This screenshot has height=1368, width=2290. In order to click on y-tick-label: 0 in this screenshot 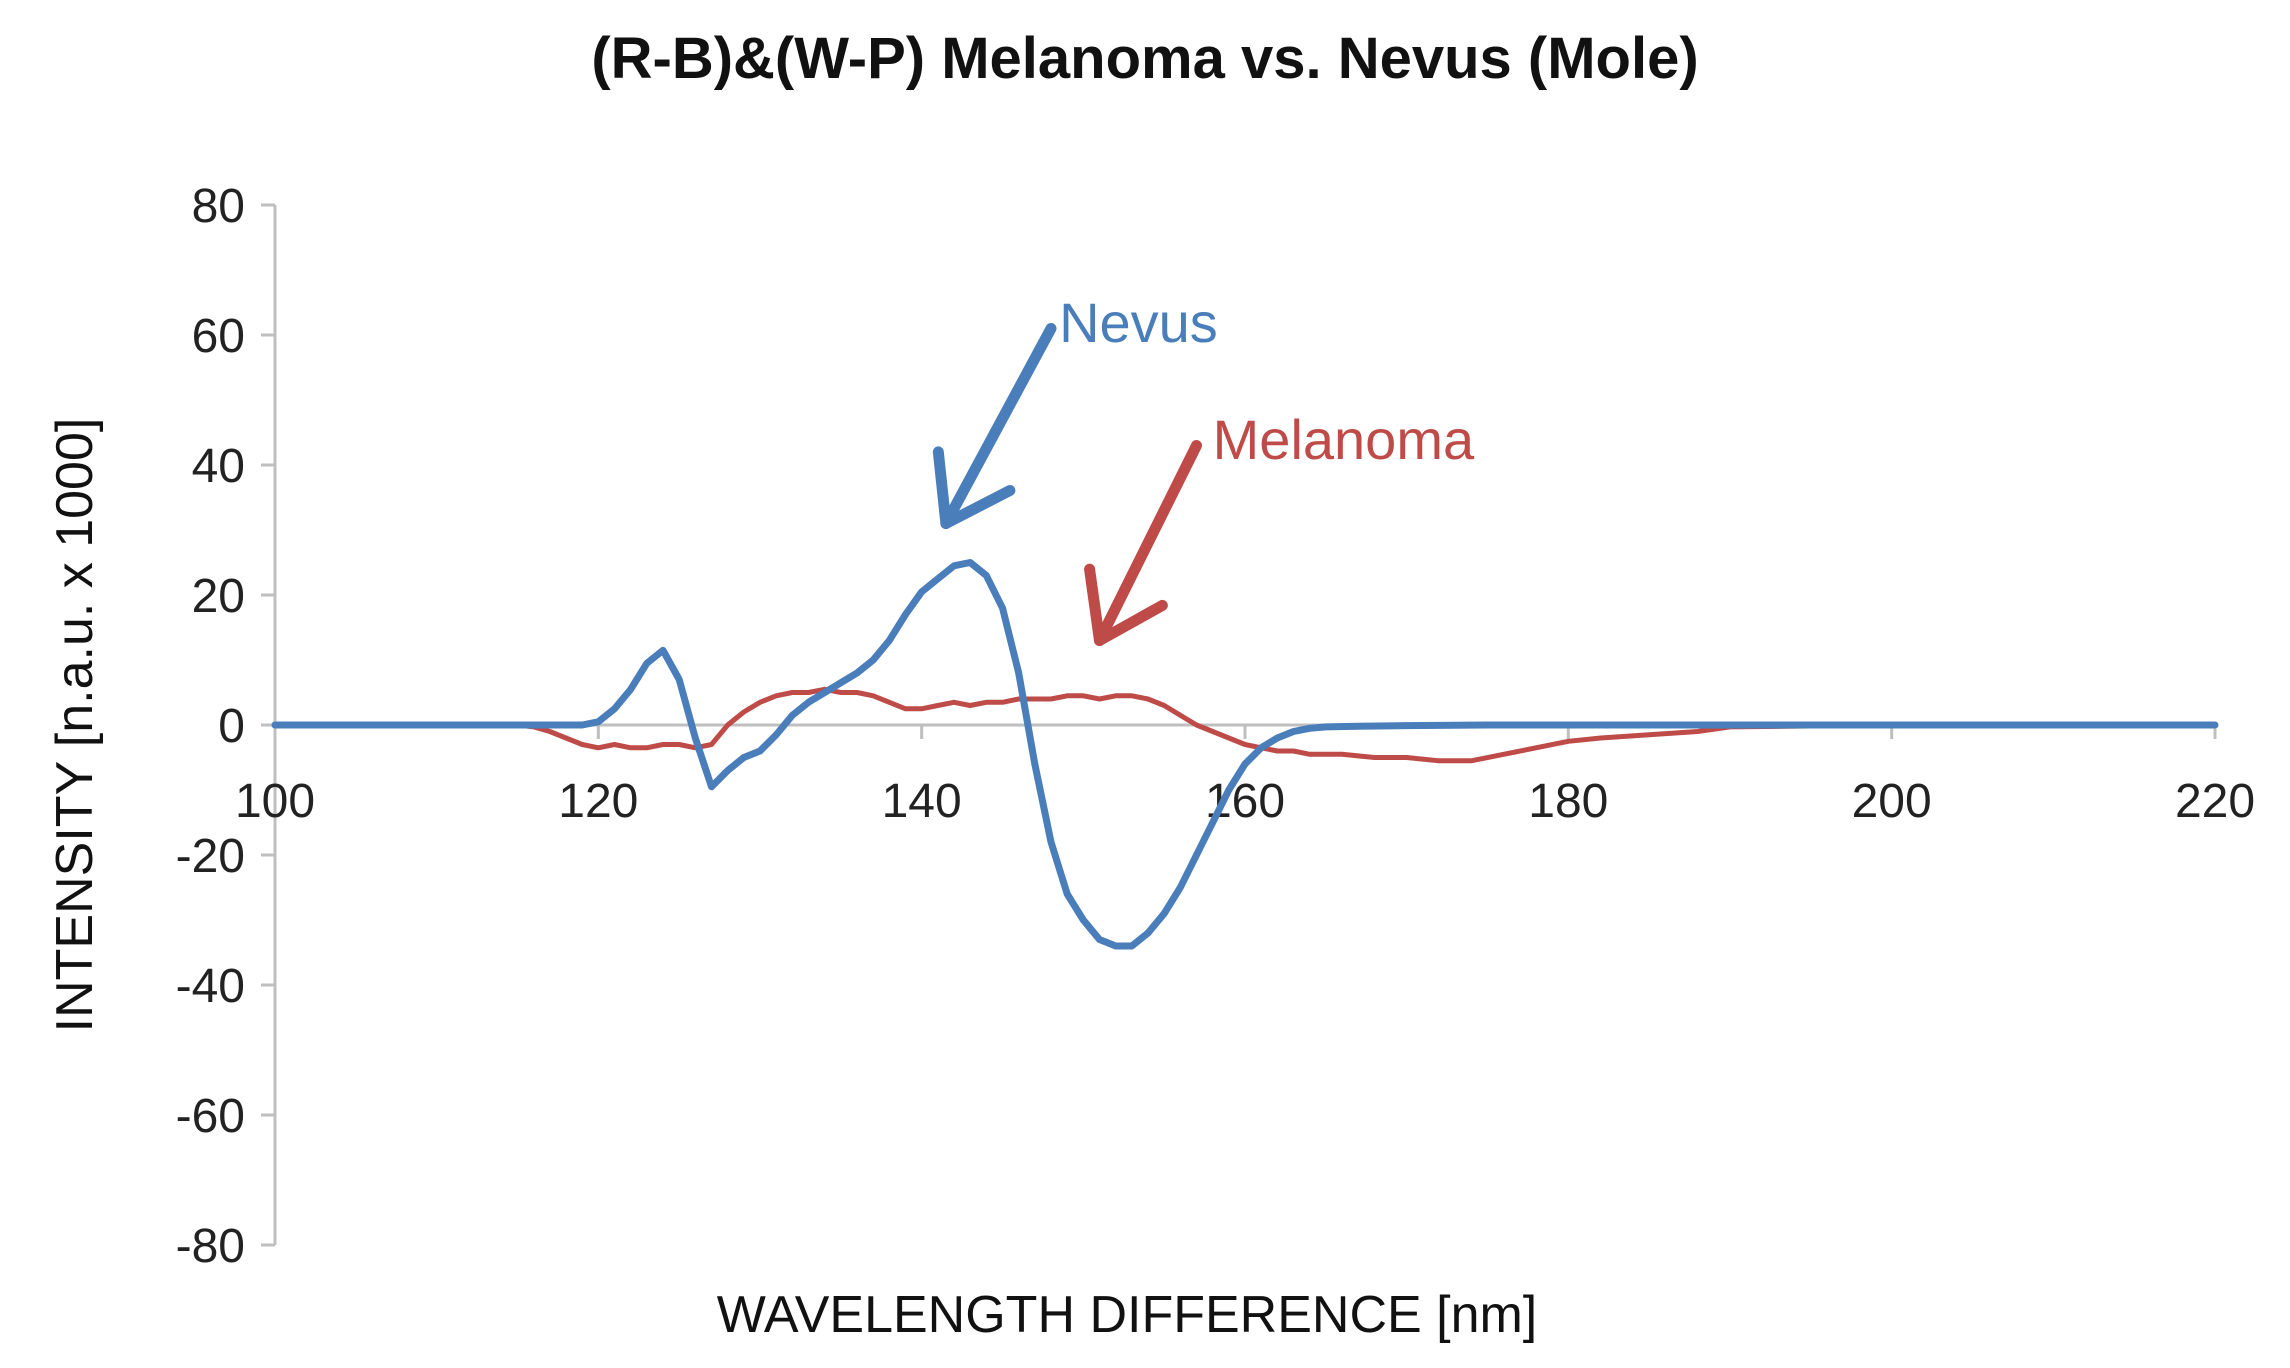, I will do `click(231, 726)`.